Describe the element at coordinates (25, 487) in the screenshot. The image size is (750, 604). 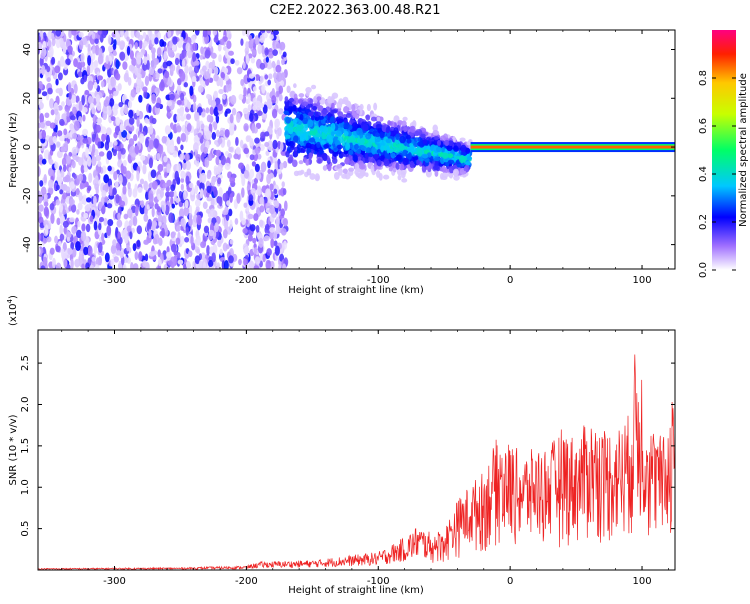
I see `y-tick-label: 1.0` at that location.